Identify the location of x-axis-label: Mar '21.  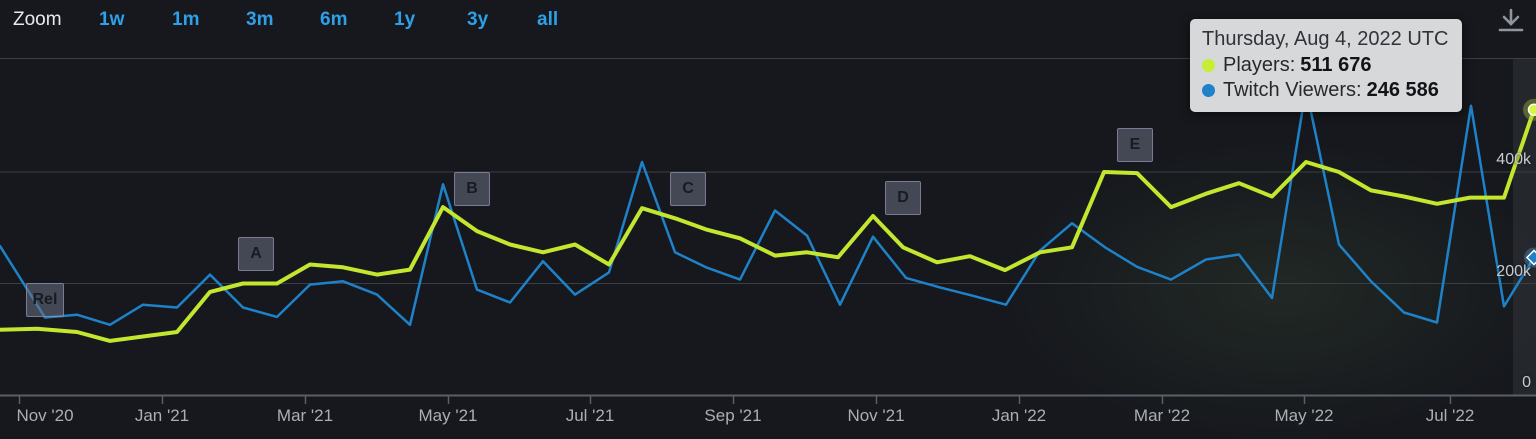
(305, 415).